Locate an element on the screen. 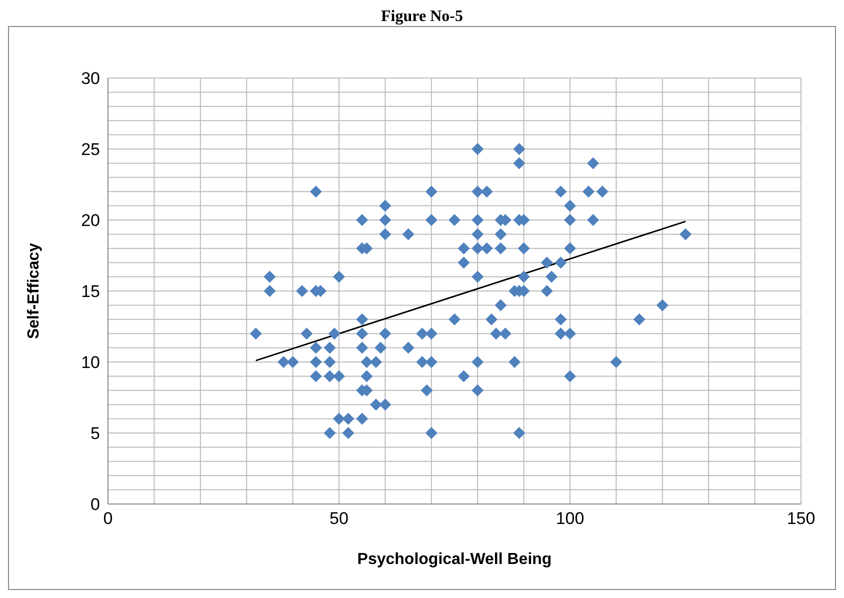 This screenshot has width=844, height=598. y-tick-label: 10 is located at coordinates (90, 362).